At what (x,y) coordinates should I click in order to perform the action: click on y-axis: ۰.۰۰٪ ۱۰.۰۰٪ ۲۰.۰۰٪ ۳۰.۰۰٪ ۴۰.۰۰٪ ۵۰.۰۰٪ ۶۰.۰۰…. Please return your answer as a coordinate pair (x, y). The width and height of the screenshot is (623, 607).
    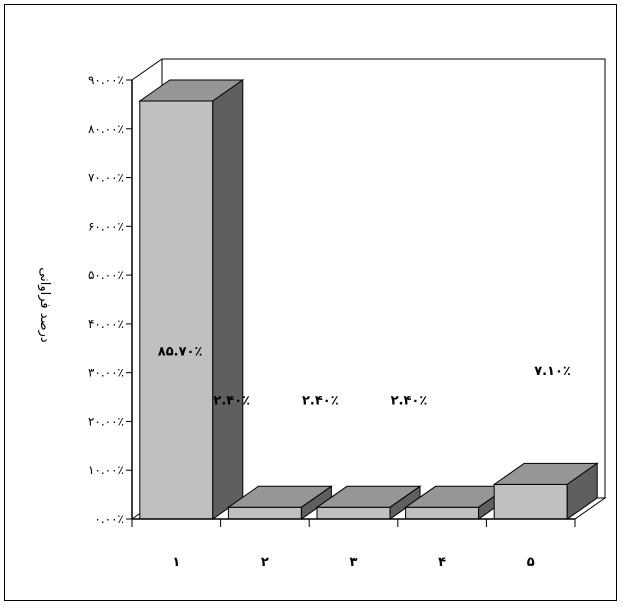
    Looking at the image, I should click on (110, 299).